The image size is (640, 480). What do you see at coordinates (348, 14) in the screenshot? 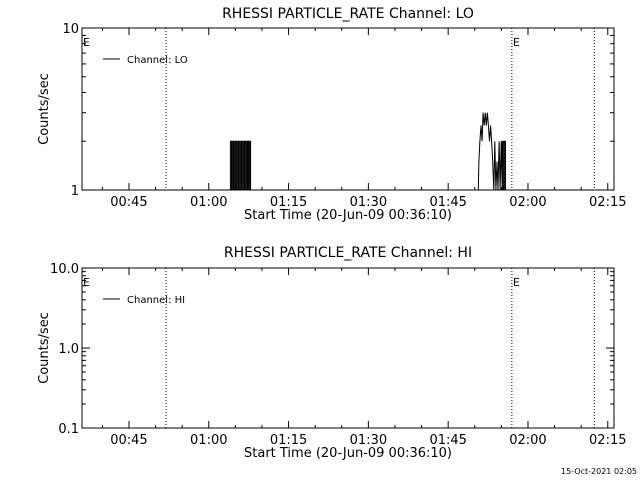
I see `chart-title: RHESSI PARTICLE_RATE Channel: LO` at bounding box center [348, 14].